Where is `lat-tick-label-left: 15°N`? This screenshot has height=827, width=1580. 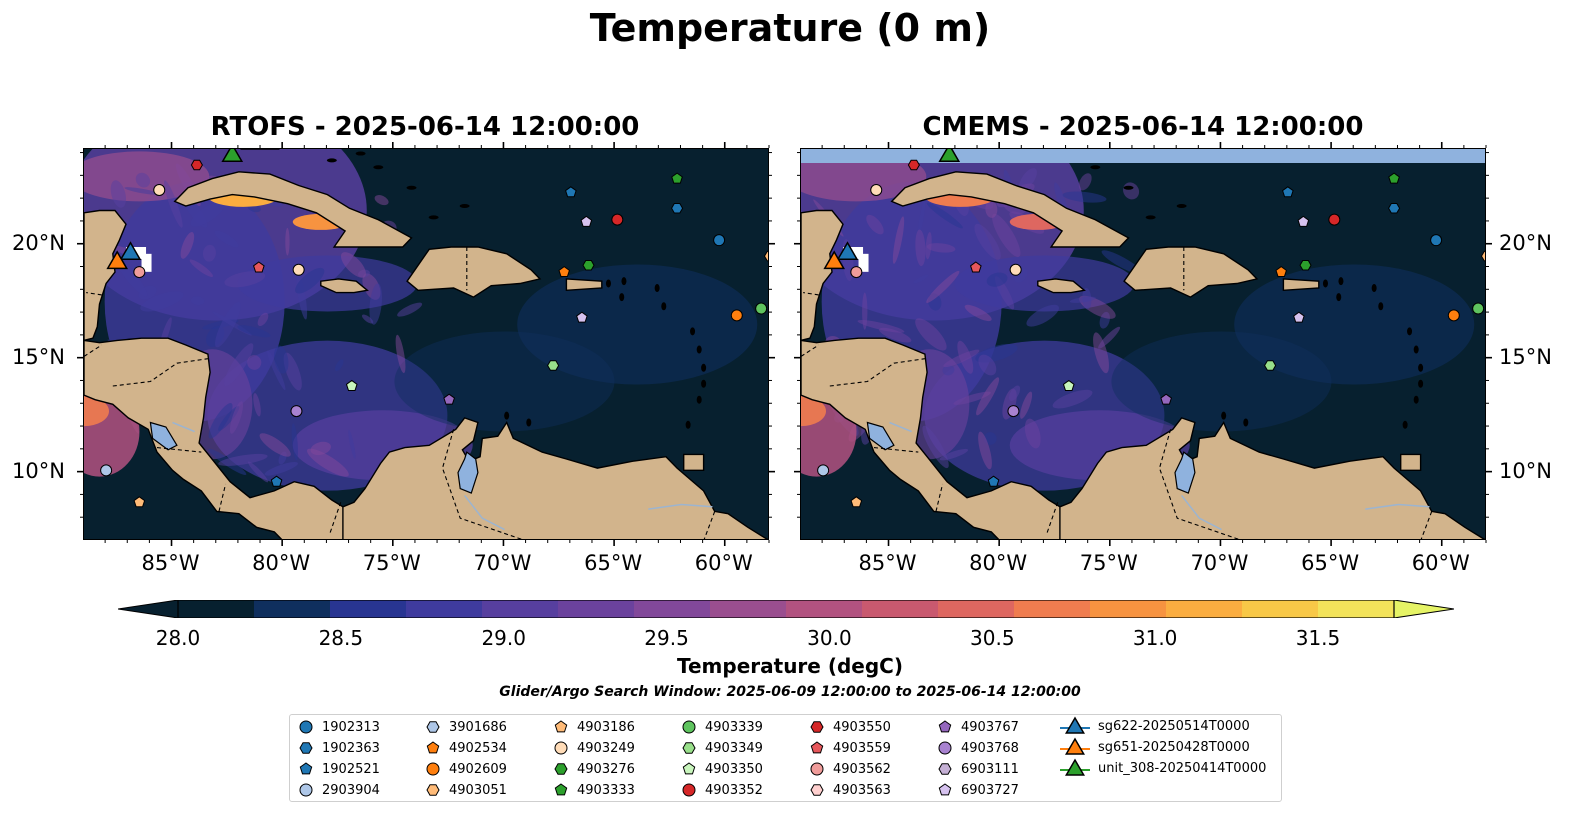
lat-tick-label-left: 15°N is located at coordinates (38, 356).